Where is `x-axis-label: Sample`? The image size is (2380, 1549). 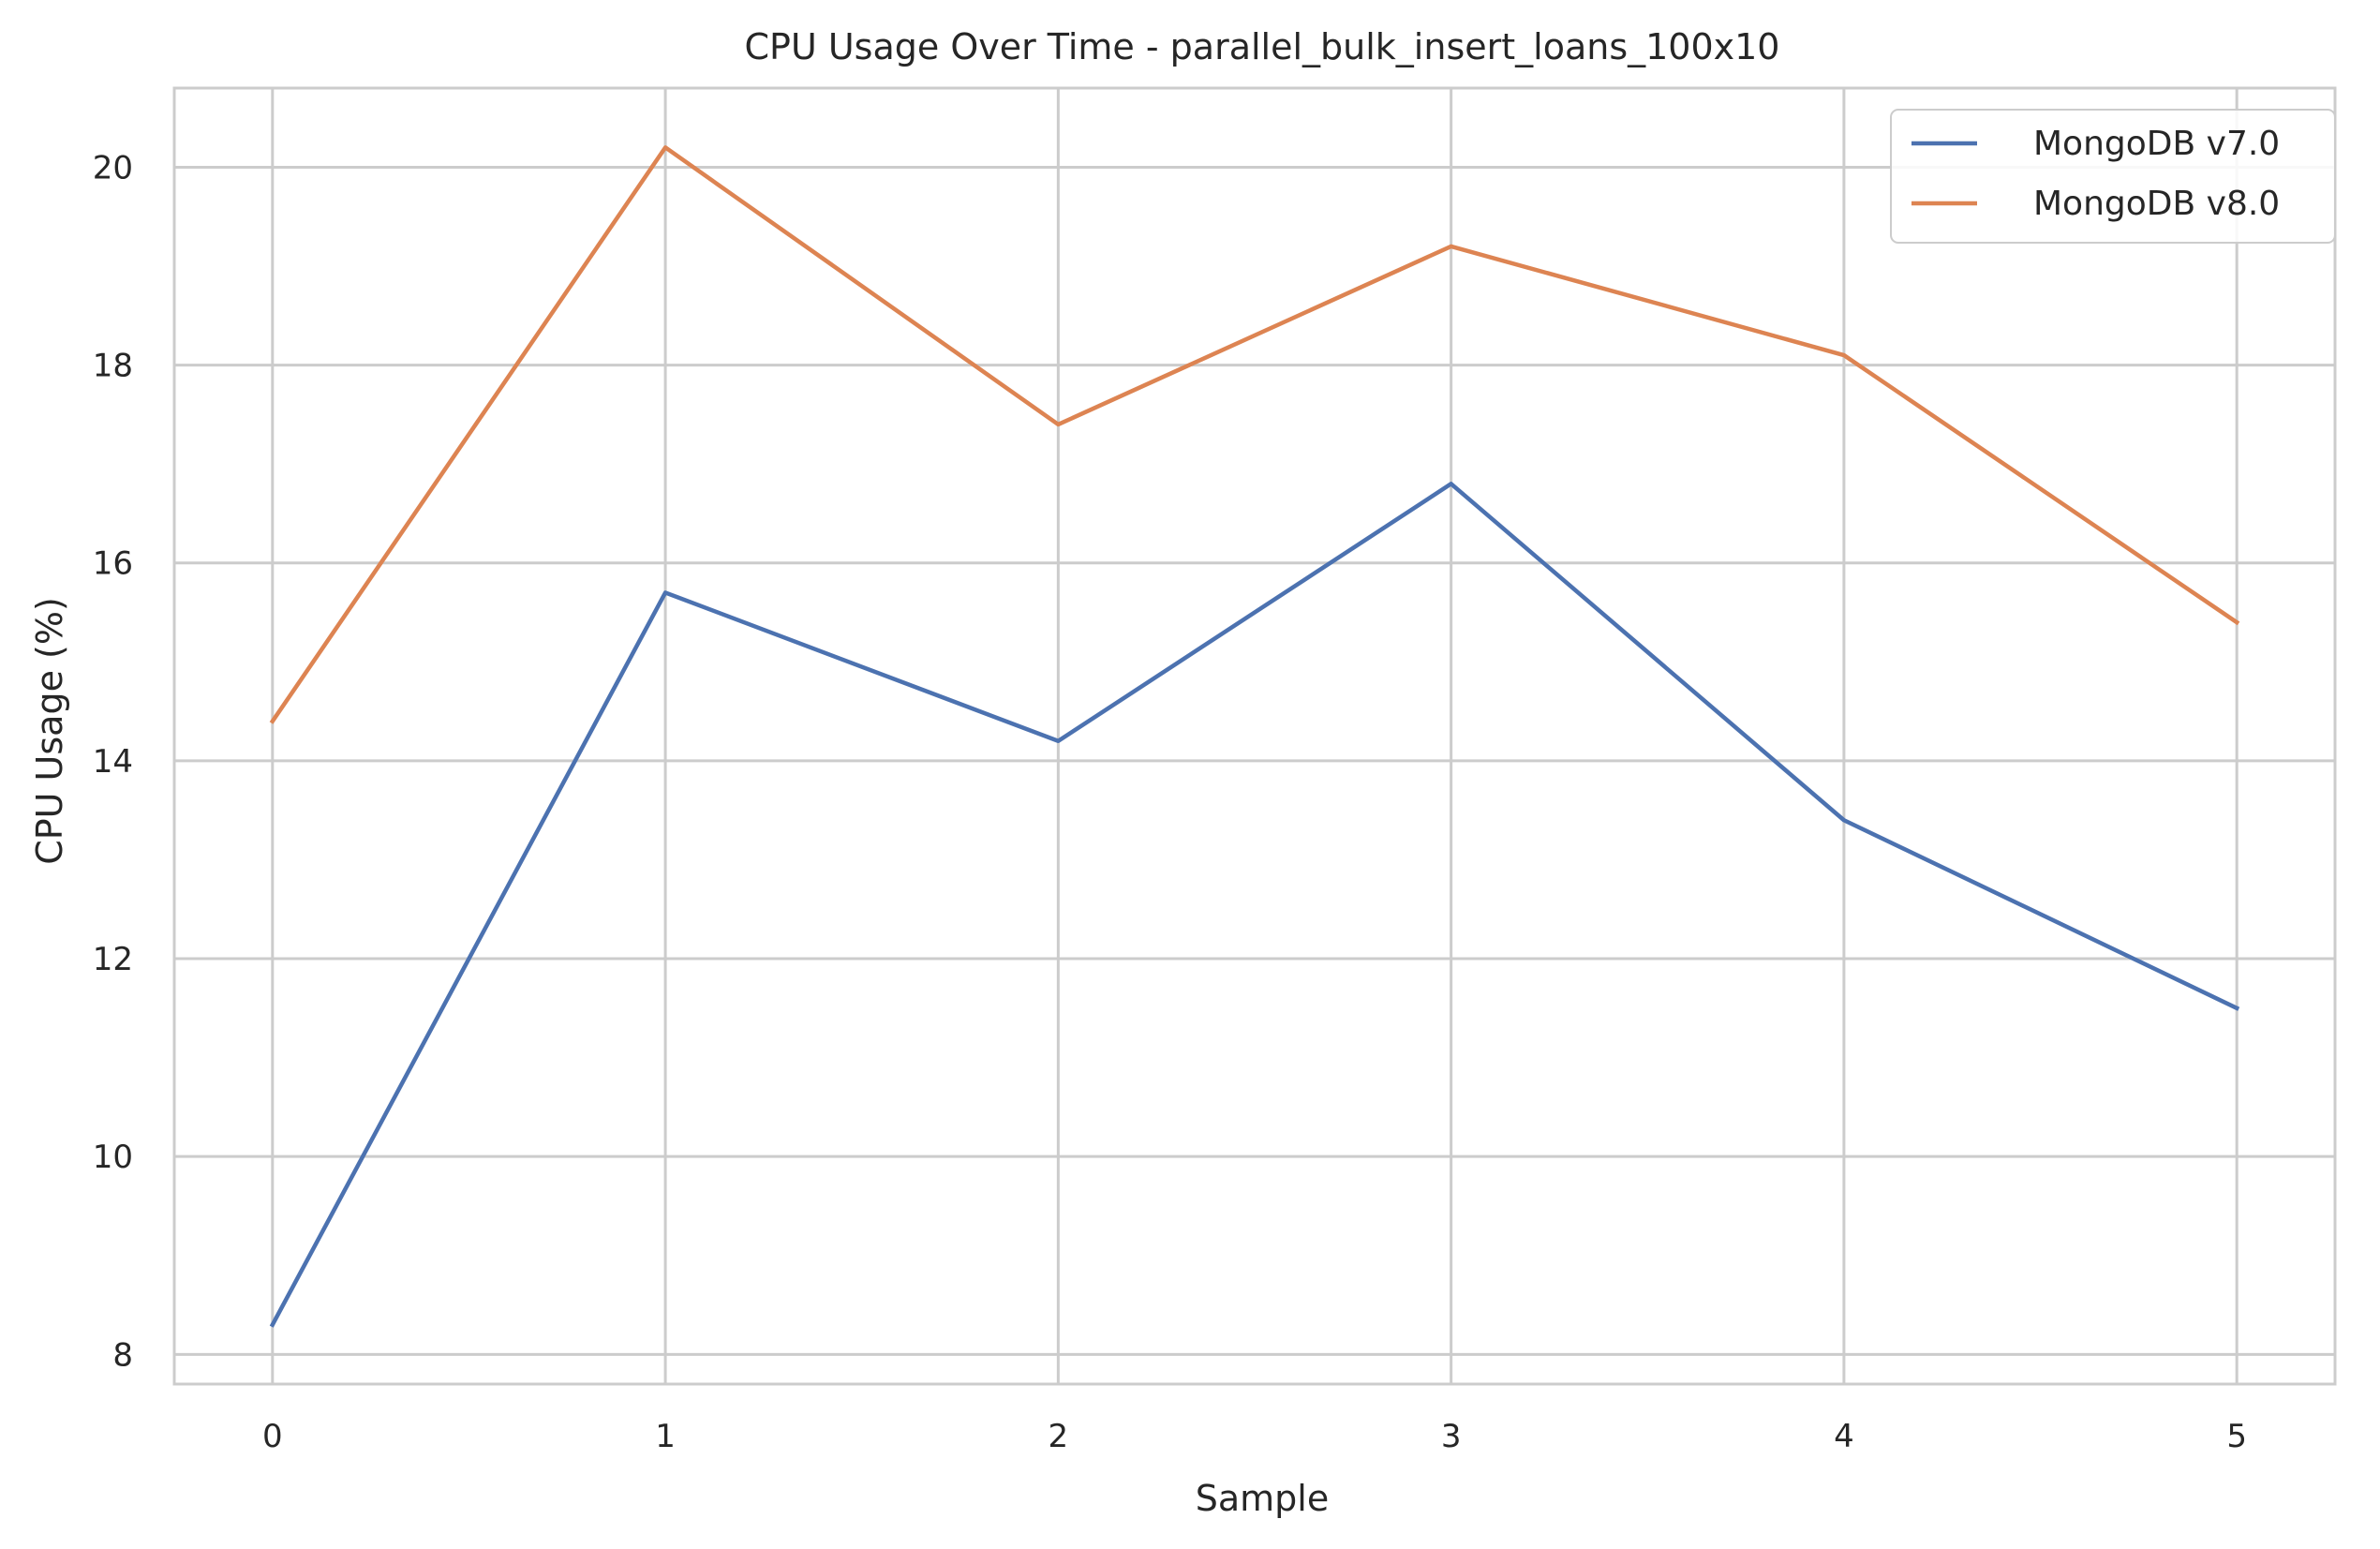 x-axis-label: Sample is located at coordinates (1262, 1499).